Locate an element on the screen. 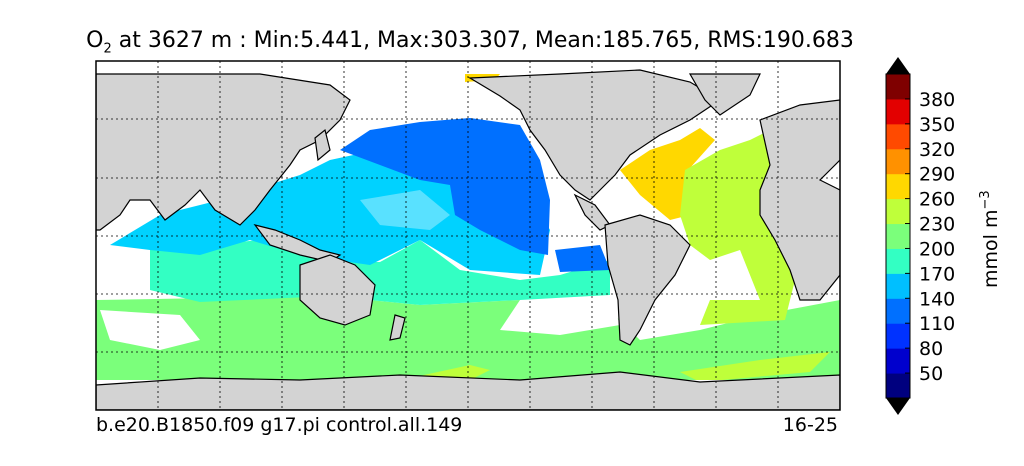 The height and width of the screenshot is (466, 1024). colorbar-tick-label: 200 is located at coordinates (937, 249).